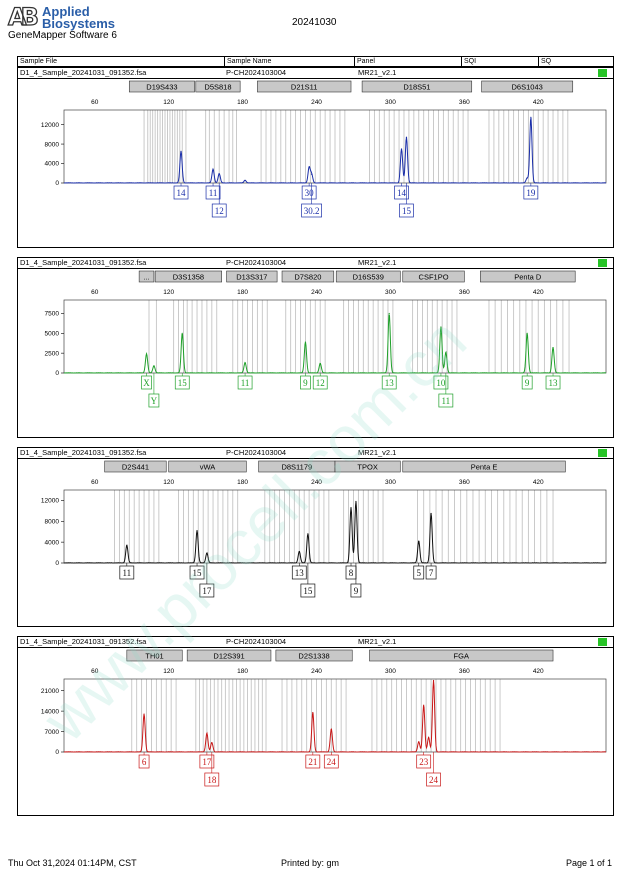 The image size is (620, 877). What do you see at coordinates (332, 762) in the screenshot?
I see `allele-call-label: 24` at bounding box center [332, 762].